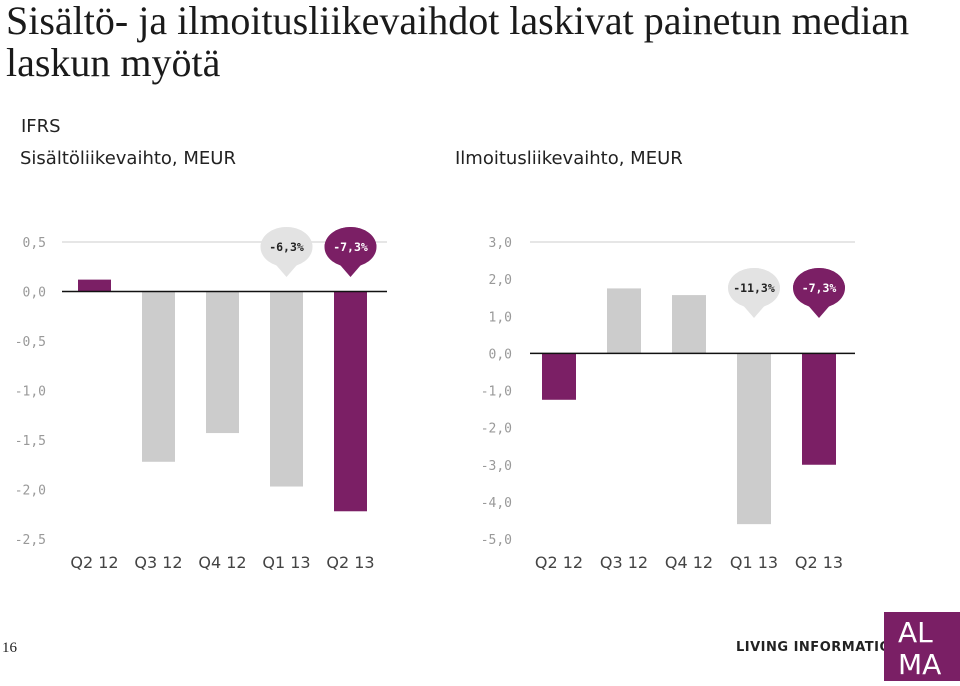 This screenshot has width=960, height=686. What do you see at coordinates (919, 664) in the screenshot?
I see `logo-text-bottom: MA` at bounding box center [919, 664].